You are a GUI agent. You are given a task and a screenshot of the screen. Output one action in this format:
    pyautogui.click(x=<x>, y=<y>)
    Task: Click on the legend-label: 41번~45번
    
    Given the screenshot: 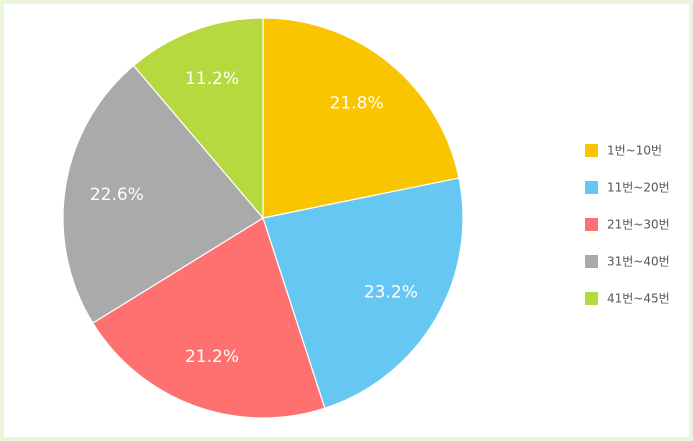 What is the action you would take?
    pyautogui.click(x=638, y=299)
    